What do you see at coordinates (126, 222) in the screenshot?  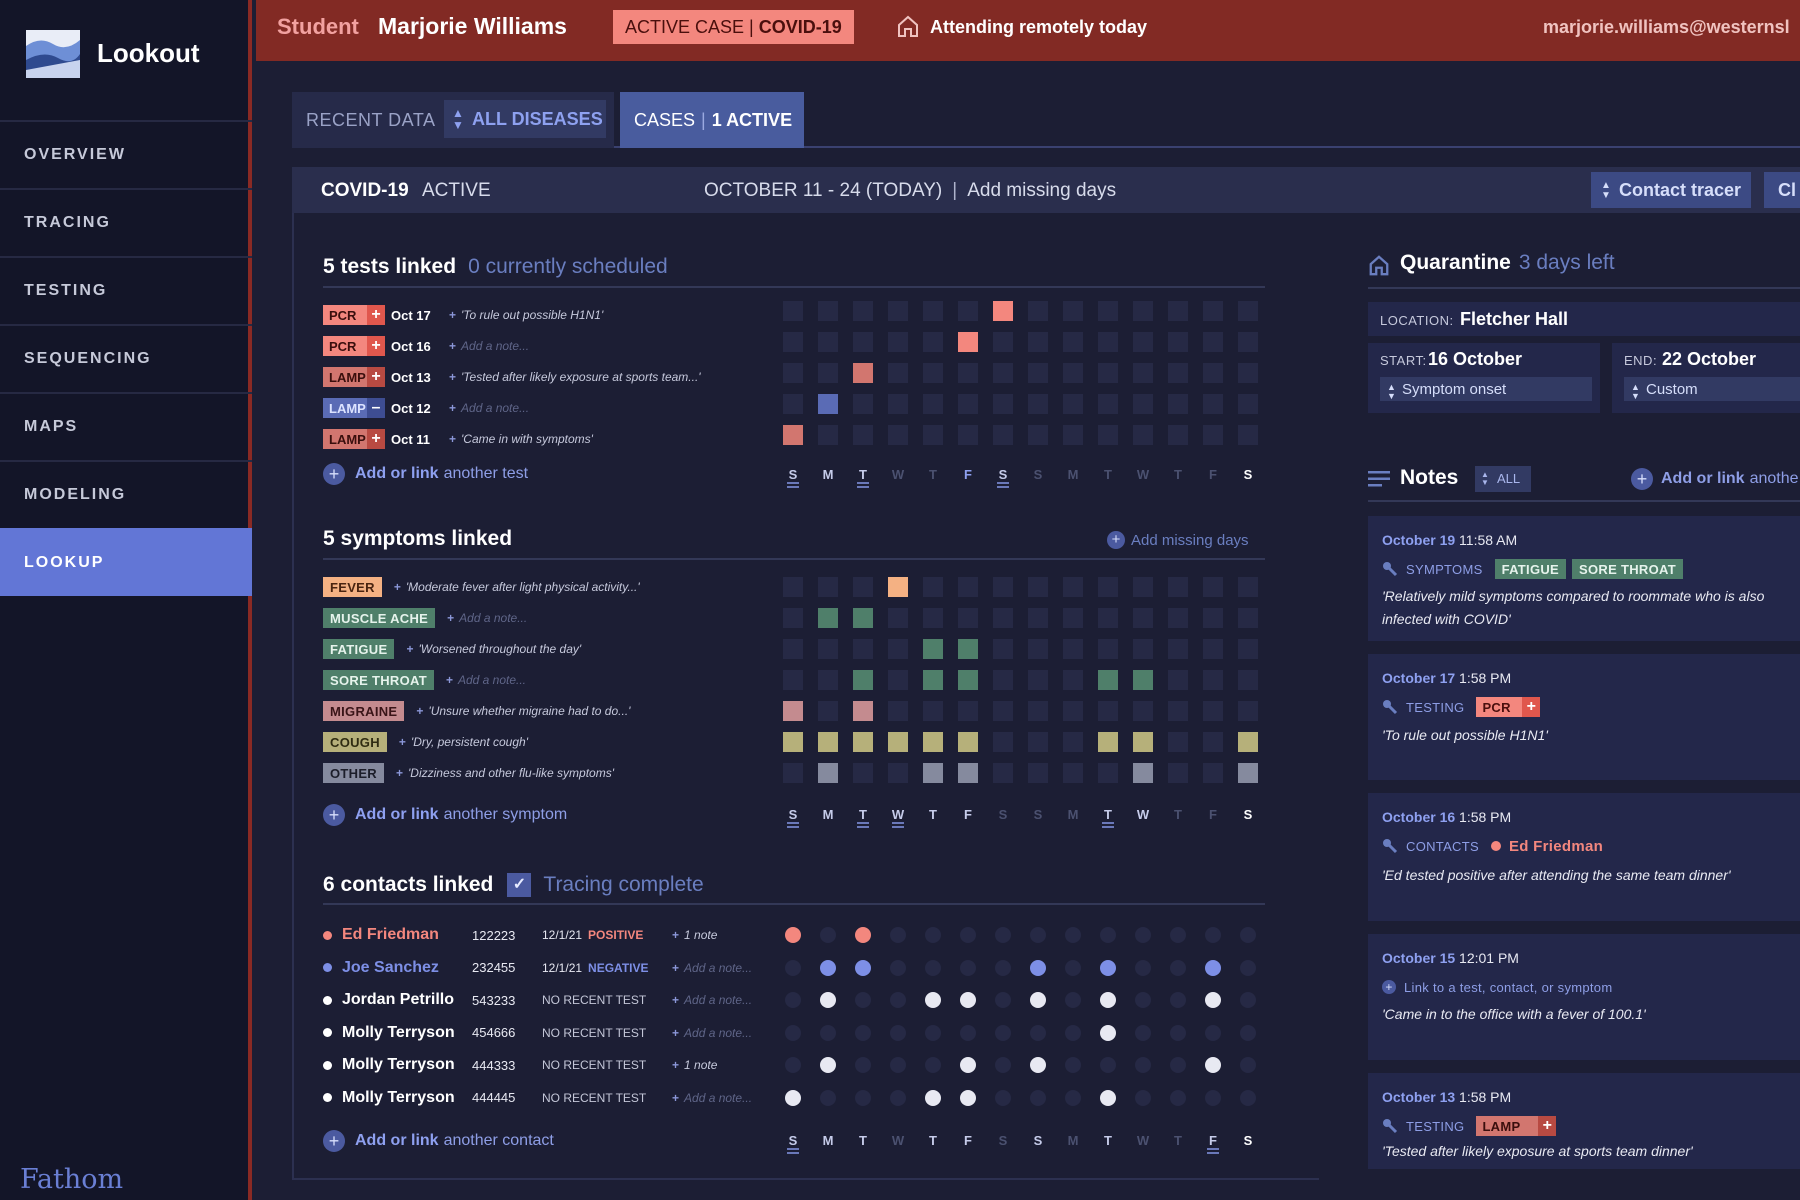 I see `nav-tracing: TRACING` at bounding box center [126, 222].